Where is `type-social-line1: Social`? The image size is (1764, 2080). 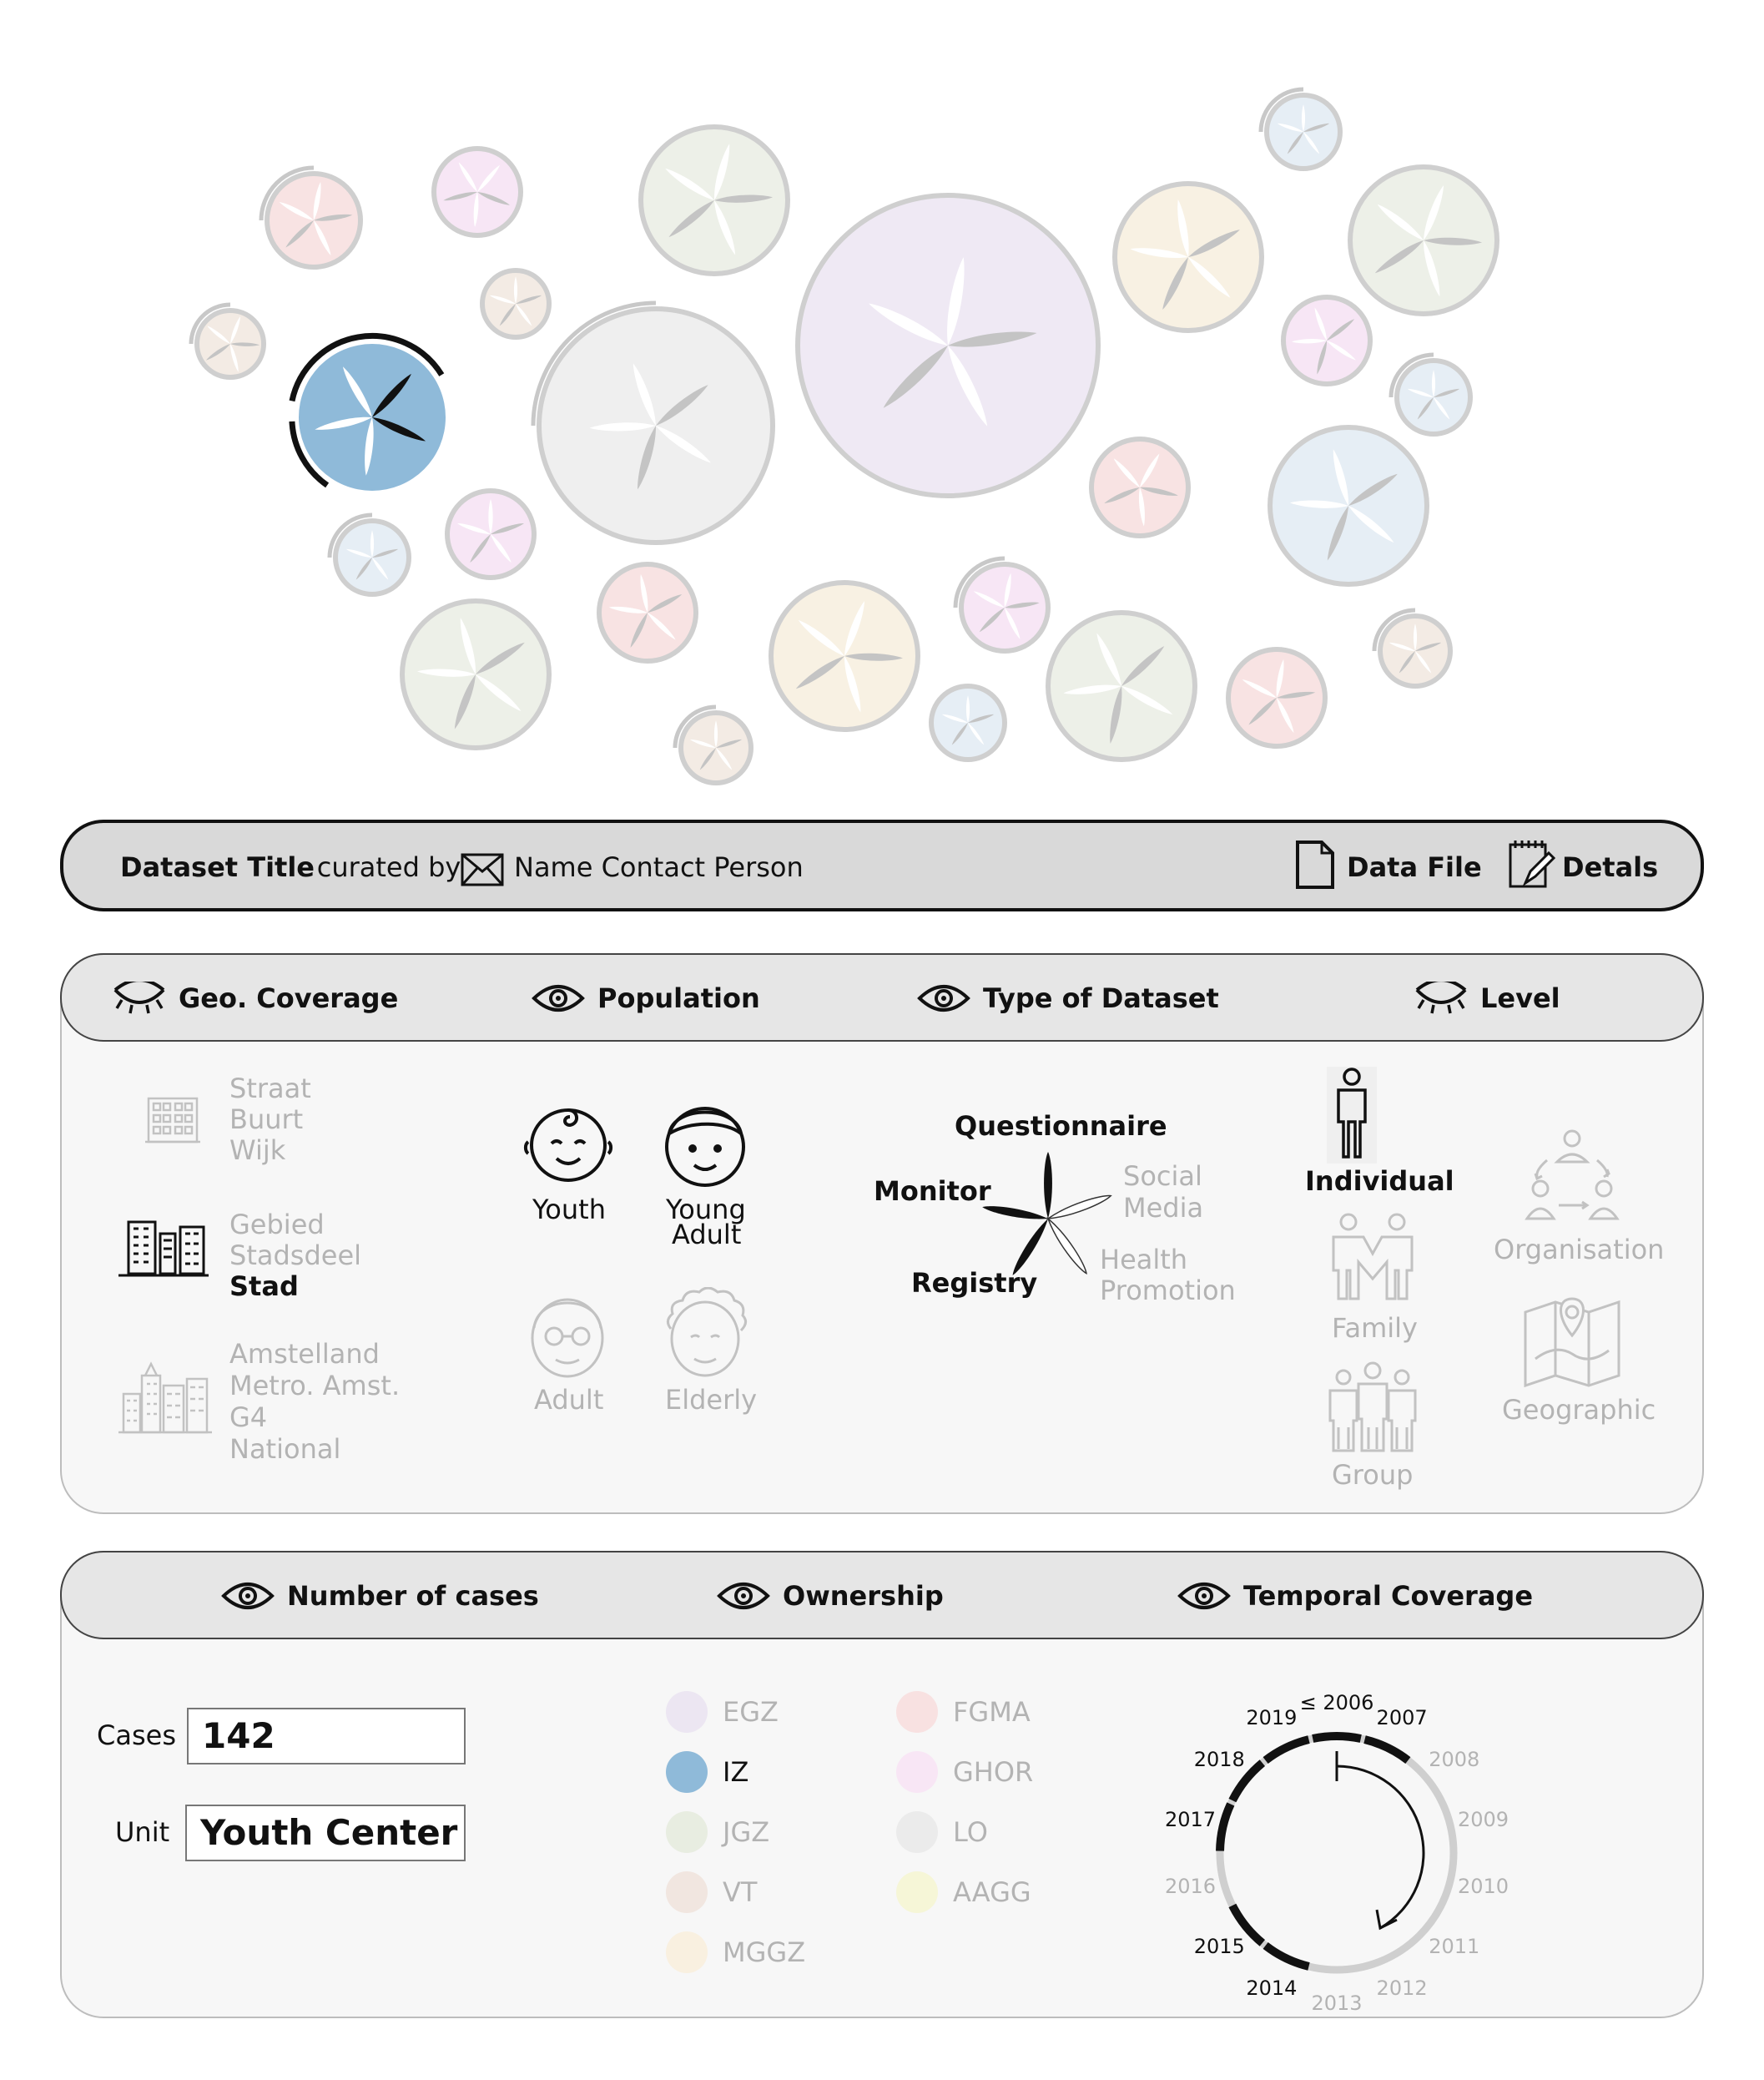
type-social-line1: Social is located at coordinates (1162, 1176).